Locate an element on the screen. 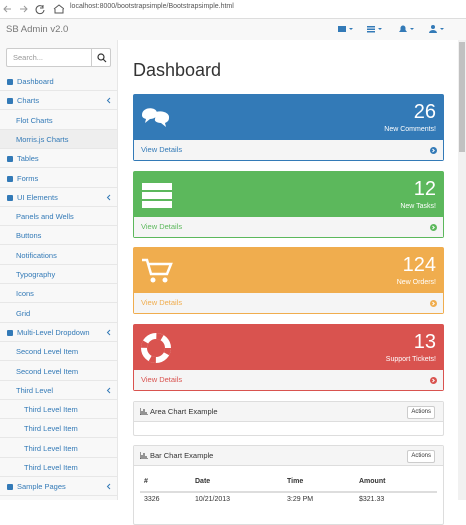 This screenshot has height=525, width=466. table-rule is located at coordinates (288, 492).